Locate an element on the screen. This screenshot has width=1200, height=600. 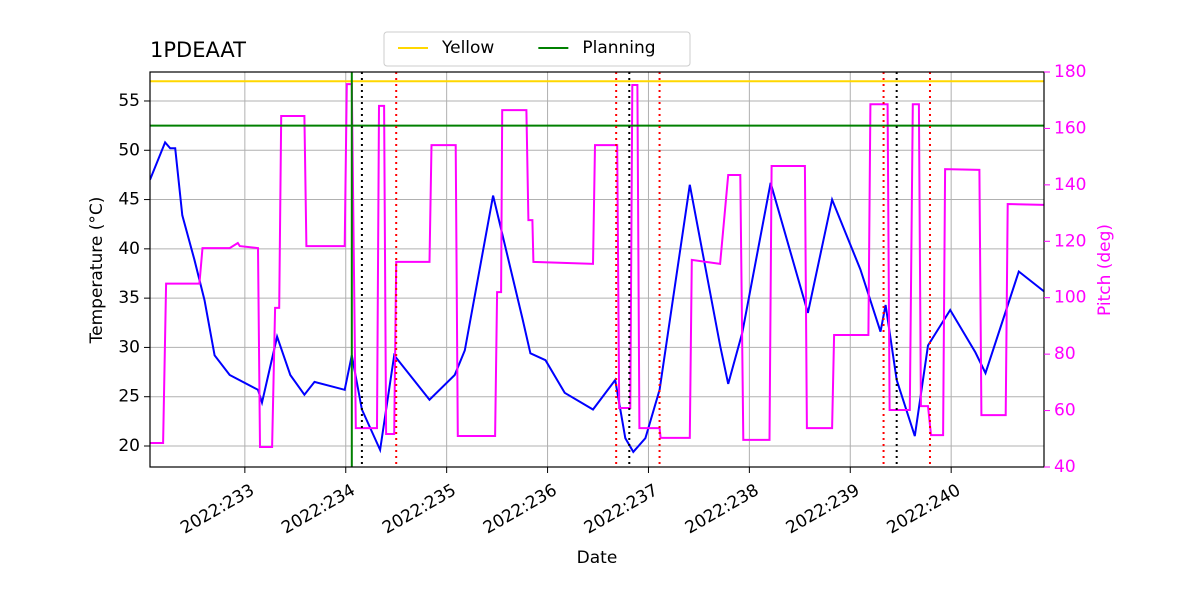
y2-tick-label: 140 is located at coordinates (1070, 185).